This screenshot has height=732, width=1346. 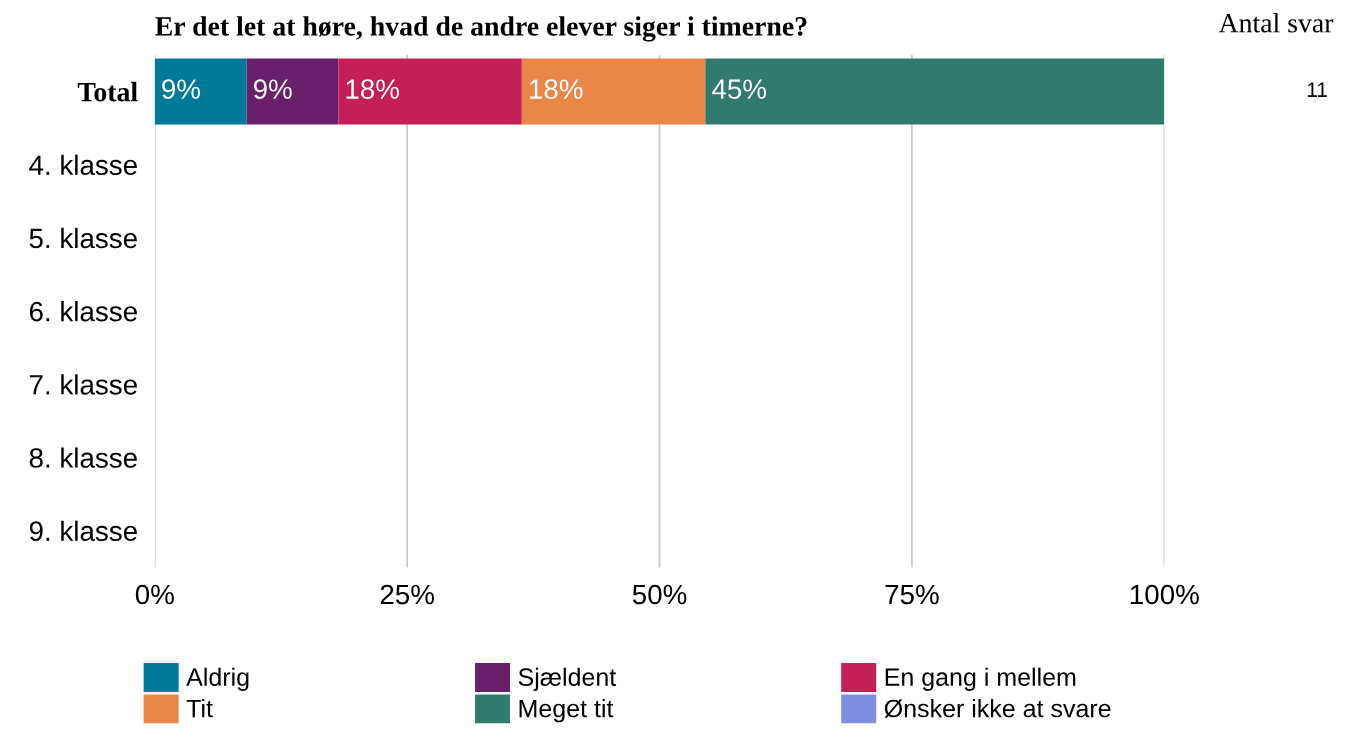 What do you see at coordinates (107, 91) in the screenshot?
I see `y-tick-label: Total` at bounding box center [107, 91].